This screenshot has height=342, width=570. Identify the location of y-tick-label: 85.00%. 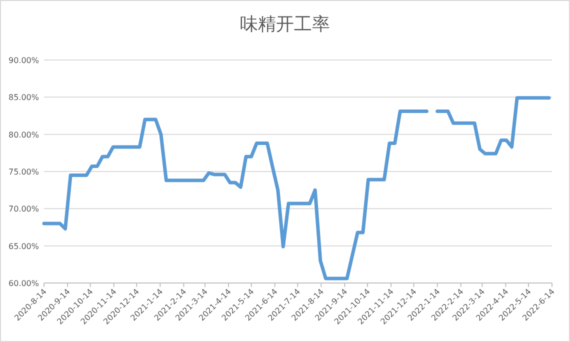
(24, 97).